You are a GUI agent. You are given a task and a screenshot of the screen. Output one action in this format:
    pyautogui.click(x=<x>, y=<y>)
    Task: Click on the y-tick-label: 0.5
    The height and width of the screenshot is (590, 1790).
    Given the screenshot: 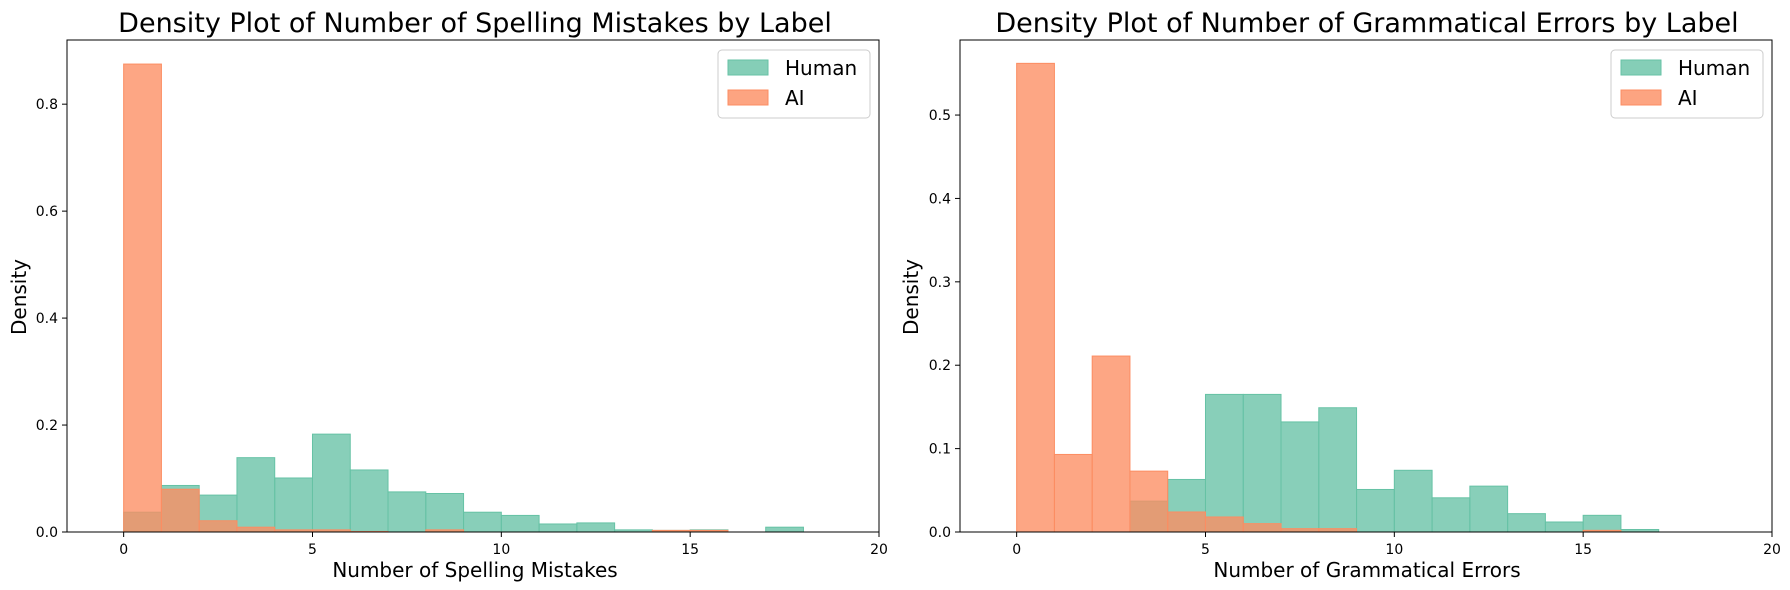 What is the action you would take?
    pyautogui.click(x=940, y=116)
    